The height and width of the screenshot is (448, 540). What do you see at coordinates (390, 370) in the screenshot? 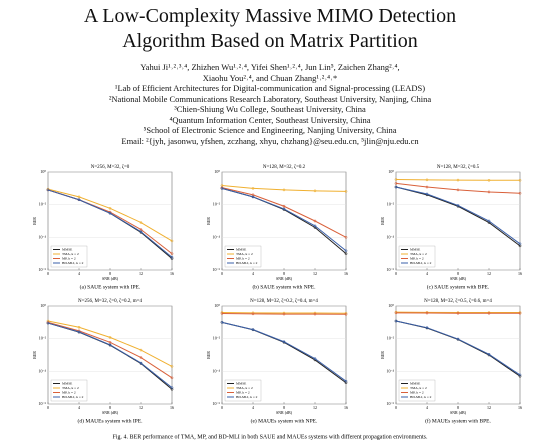
I see `y-tick-label: 10⁻⁴` at bounding box center [390, 370].